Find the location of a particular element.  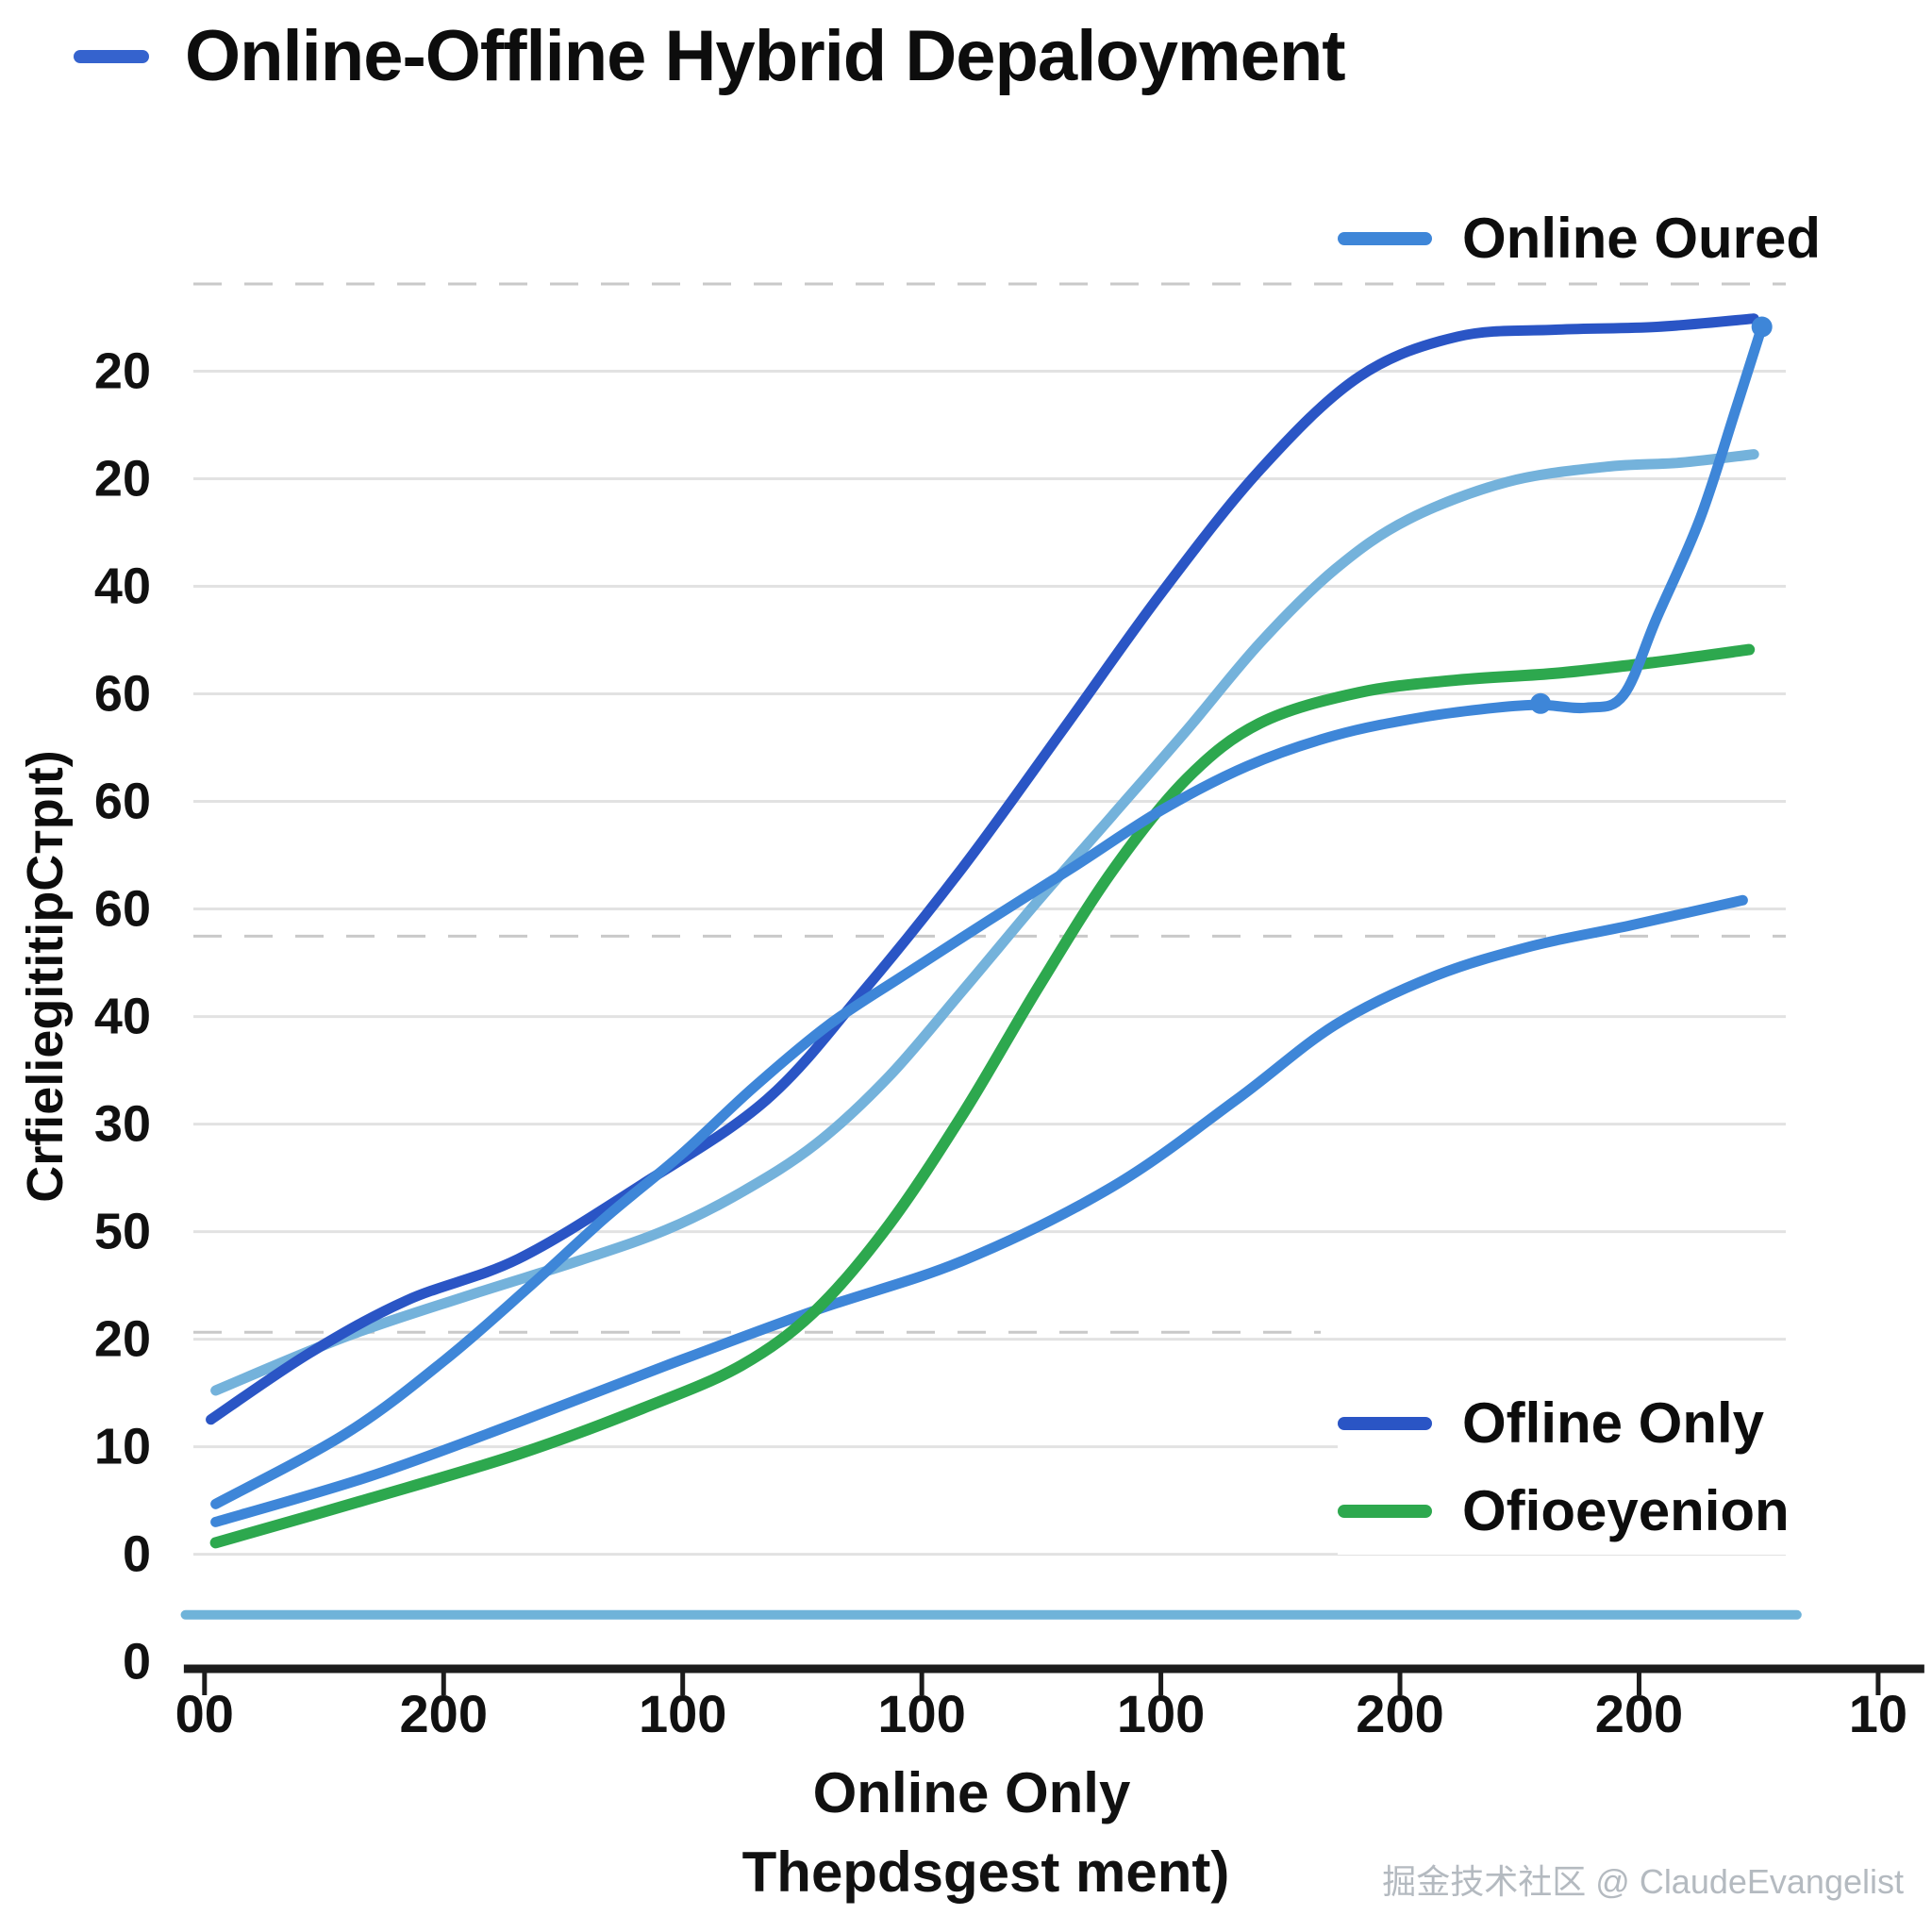

x-tick-label: 00 is located at coordinates (205, 1714).